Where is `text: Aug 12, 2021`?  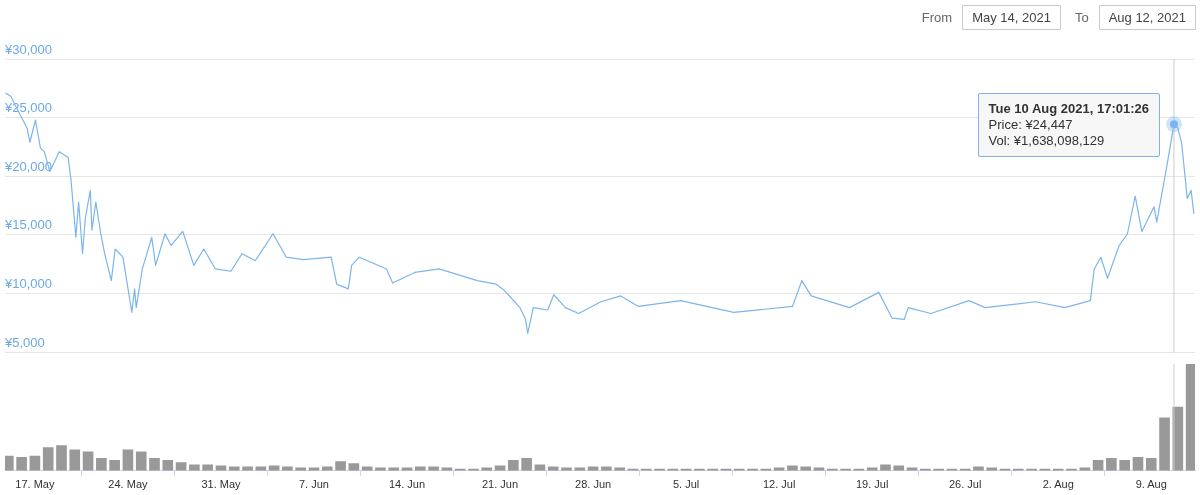 text: Aug 12, 2021 is located at coordinates (1147, 17).